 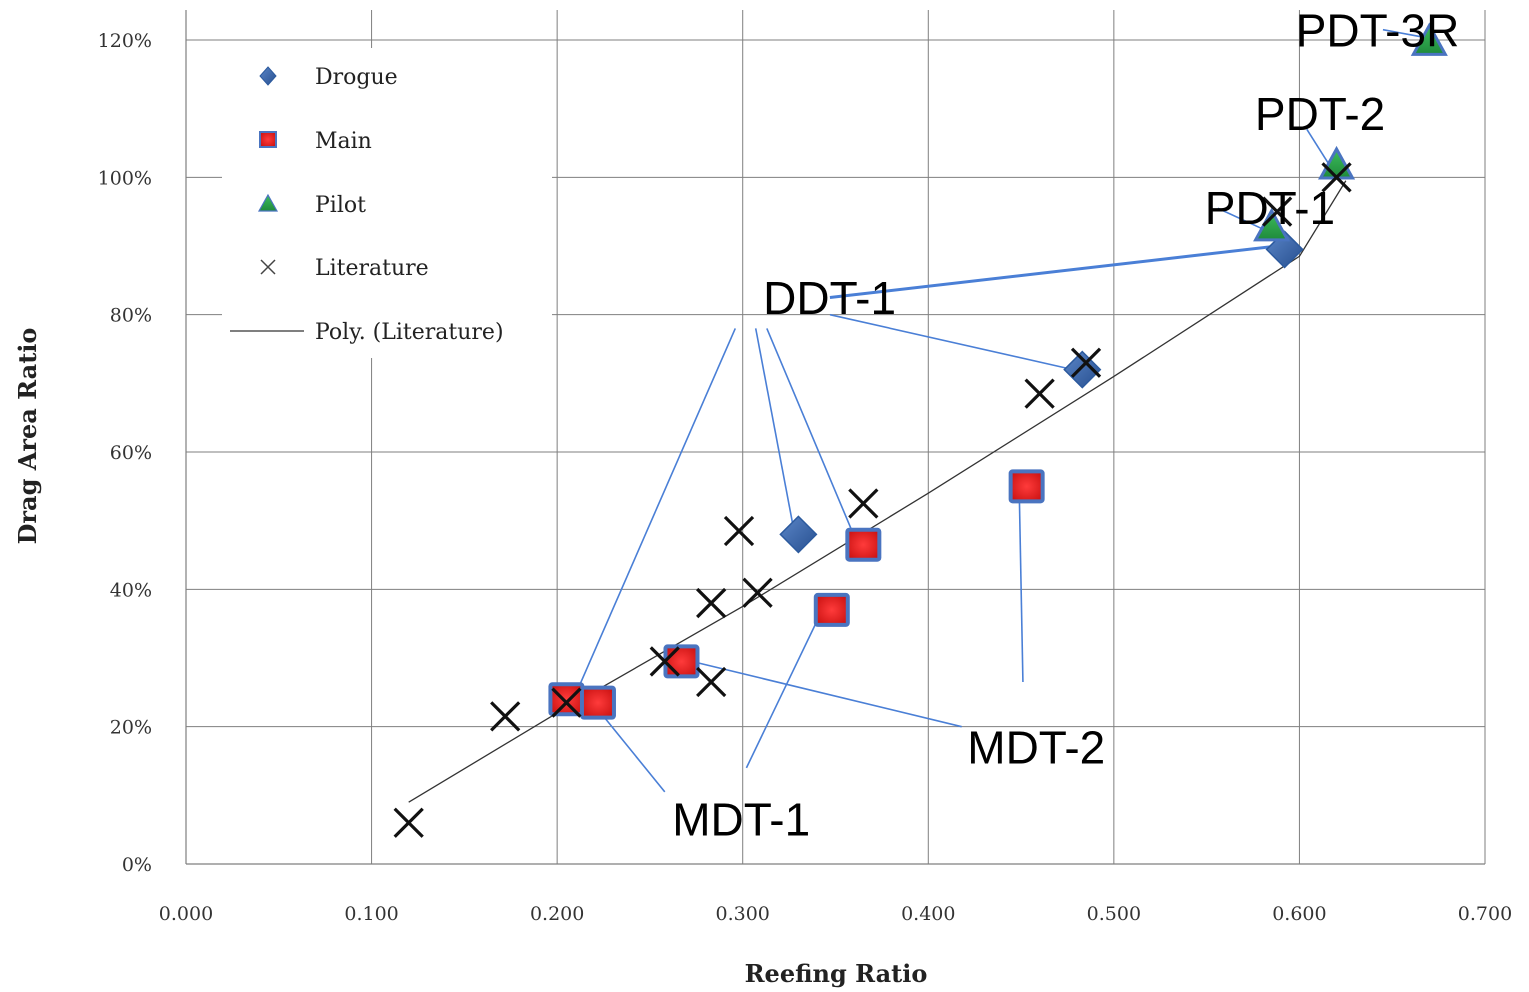 I want to click on legend-poly-label: Poly. (Literature), so click(x=409, y=332).